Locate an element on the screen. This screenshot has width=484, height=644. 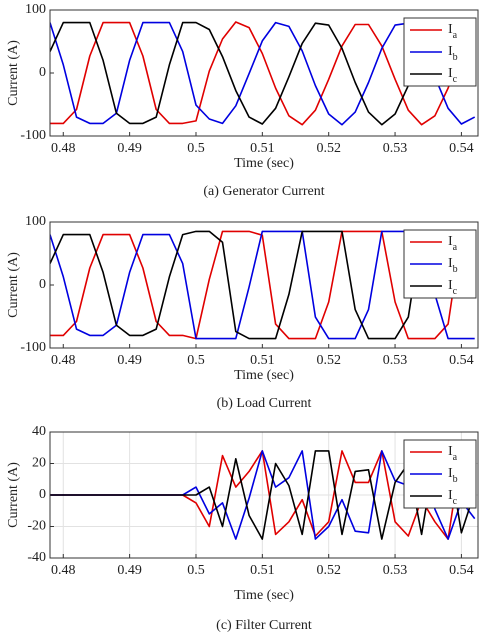
caption: (a) Generator Current is located at coordinates (263, 191).